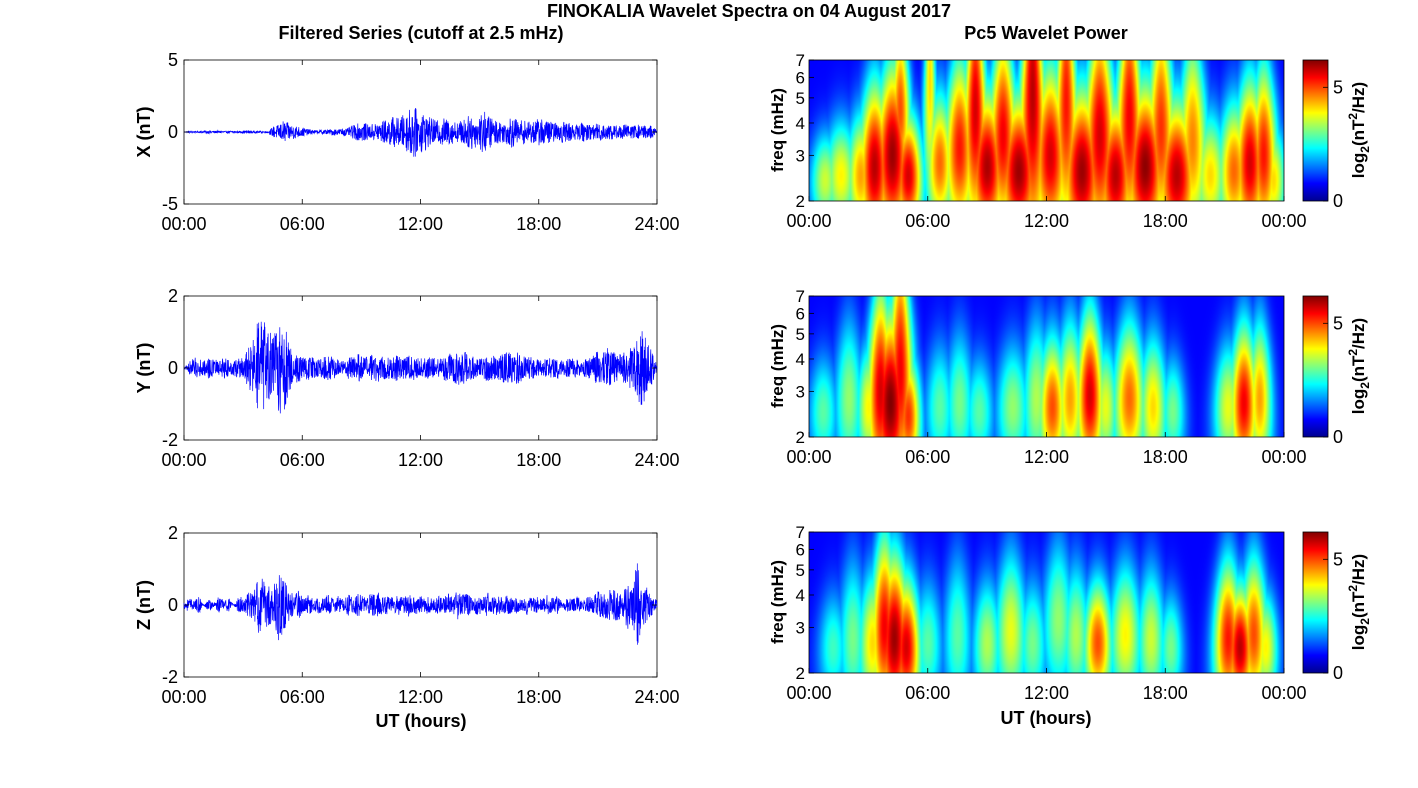  I want to click on x-wavelet-xtick-label: 18:00, so click(1165, 221).